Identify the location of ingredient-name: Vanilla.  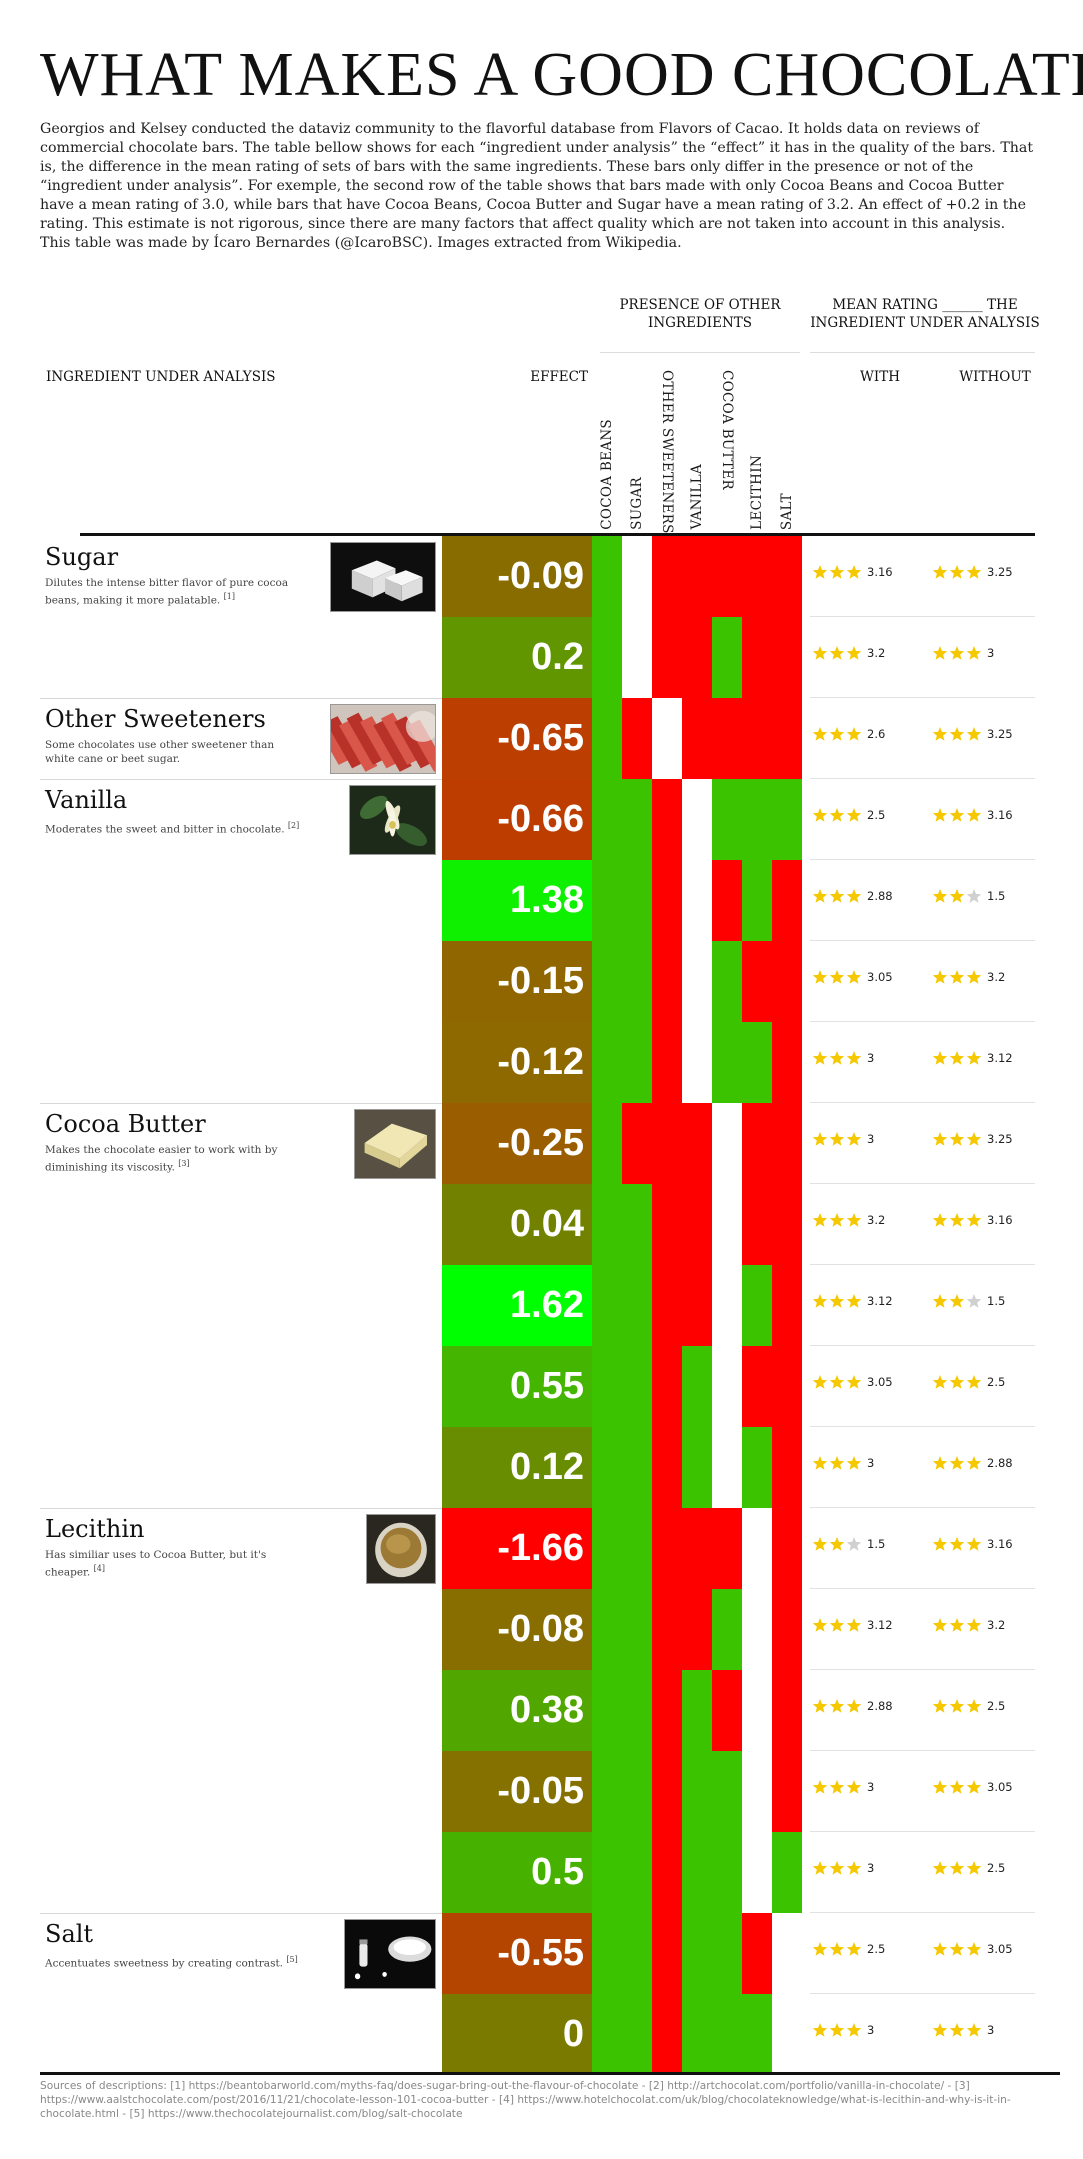
(86, 800).